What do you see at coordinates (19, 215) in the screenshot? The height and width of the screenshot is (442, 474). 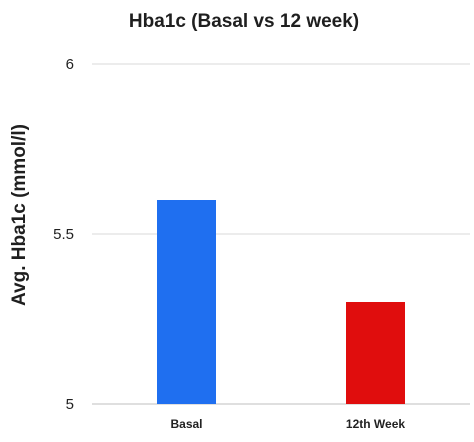 I see `y-axis-label: Avg. Hba1c (mmol/l)` at bounding box center [19, 215].